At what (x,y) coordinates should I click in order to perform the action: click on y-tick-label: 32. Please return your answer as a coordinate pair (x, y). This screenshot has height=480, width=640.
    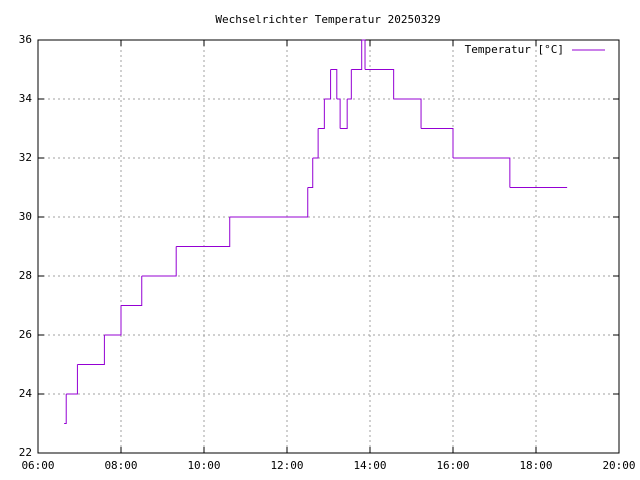
    Looking at the image, I should click on (25, 157).